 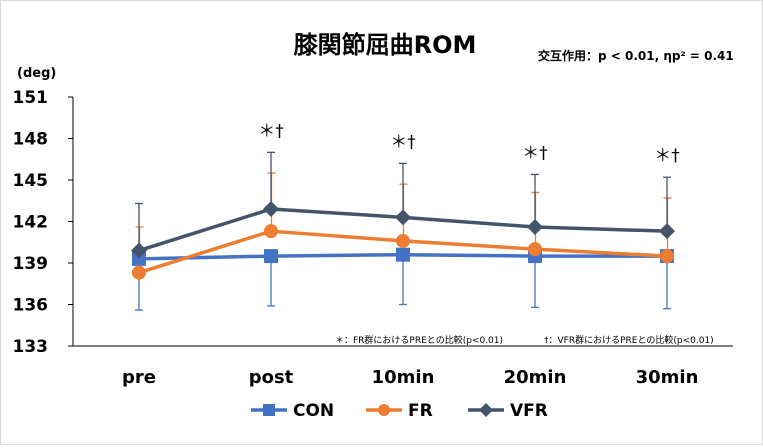 I want to click on footnote-vfr: †：VFR群におけるPREとの比較(p<0.01), so click(x=629, y=340).